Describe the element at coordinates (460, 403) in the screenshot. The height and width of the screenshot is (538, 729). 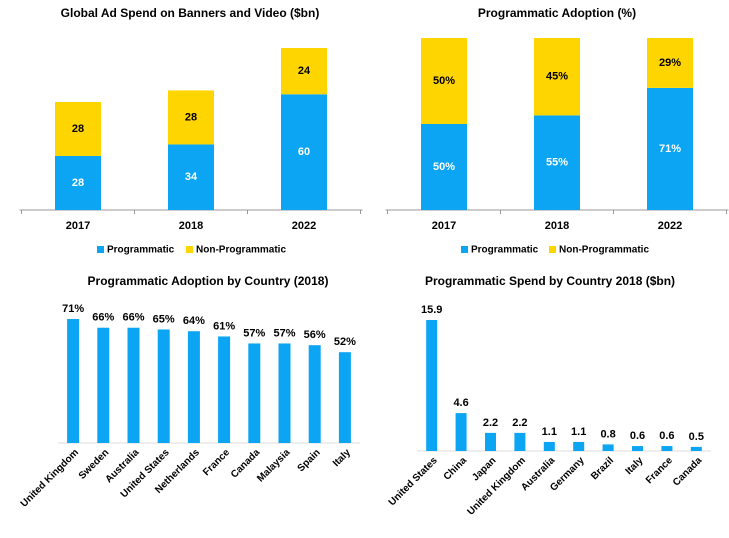
I see `value-label: 4.6` at that location.